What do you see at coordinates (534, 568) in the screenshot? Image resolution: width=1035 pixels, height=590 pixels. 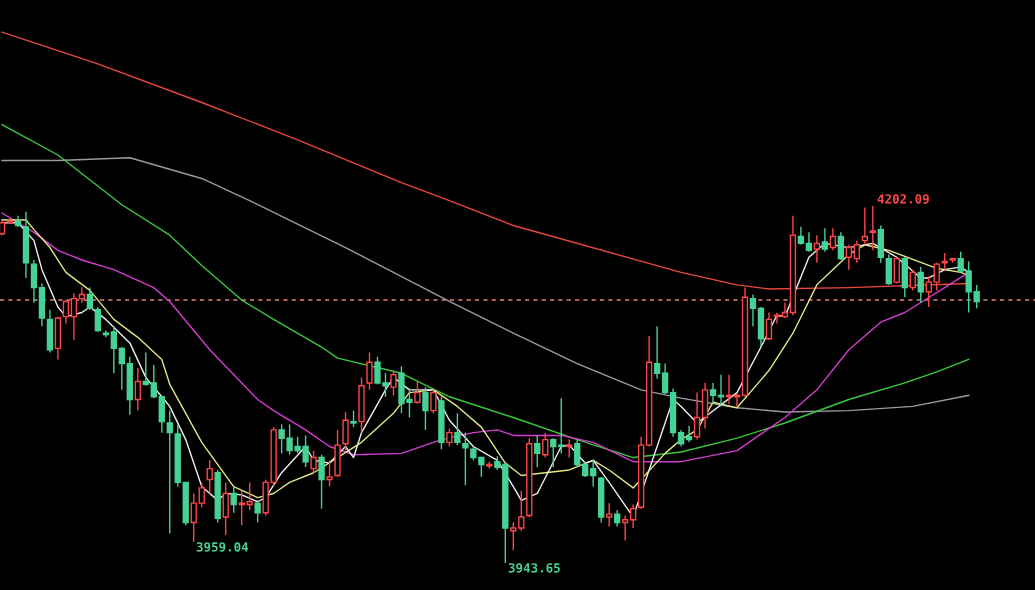 I see `text: 3943.65` at bounding box center [534, 568].